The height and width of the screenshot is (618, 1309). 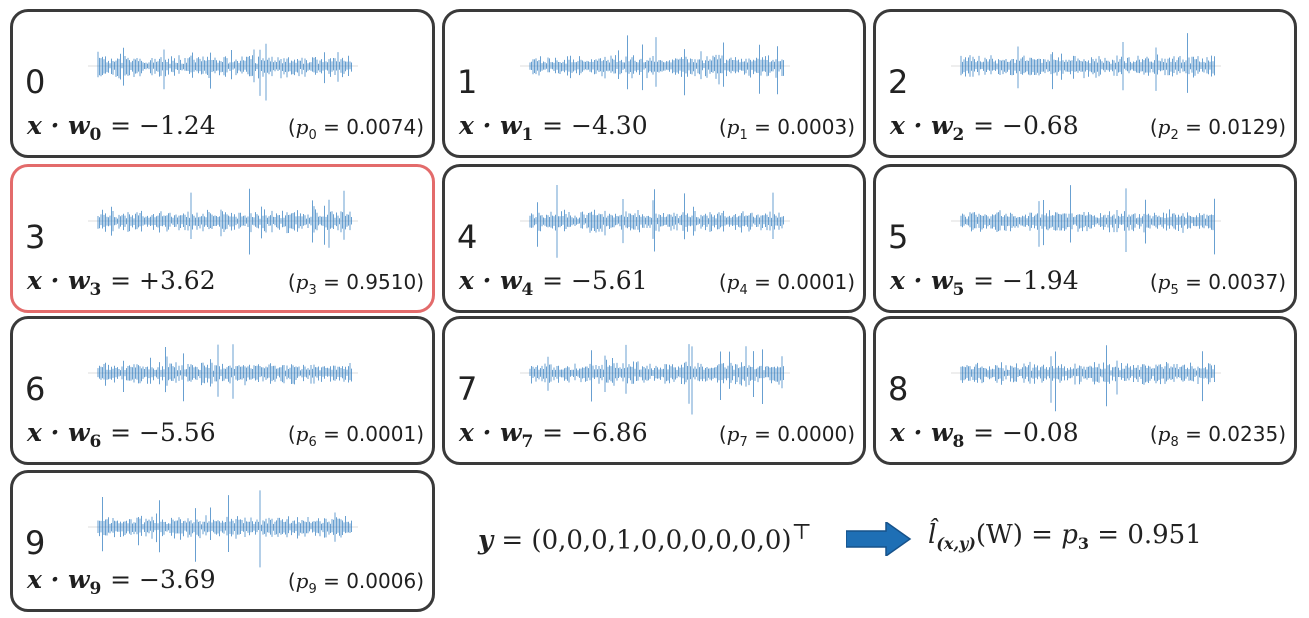 I want to click on loss-formula: l̂(x,y)(W) = p3 = 0.951, so click(x=1065, y=537).